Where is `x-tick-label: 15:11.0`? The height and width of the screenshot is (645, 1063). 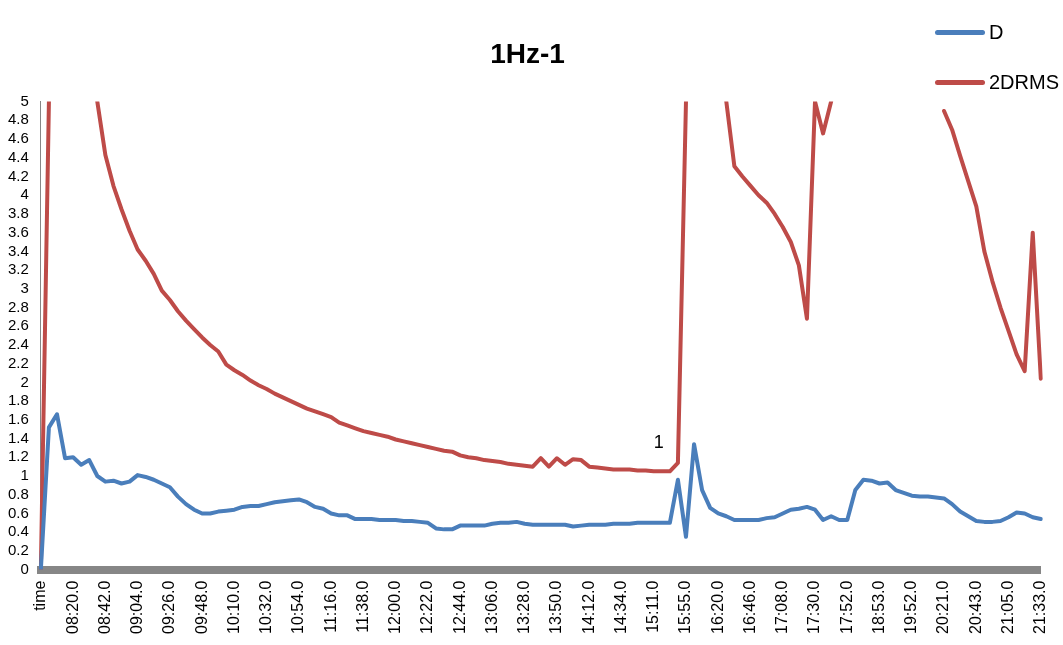
x-tick-label: 15:11.0 is located at coordinates (653, 606).